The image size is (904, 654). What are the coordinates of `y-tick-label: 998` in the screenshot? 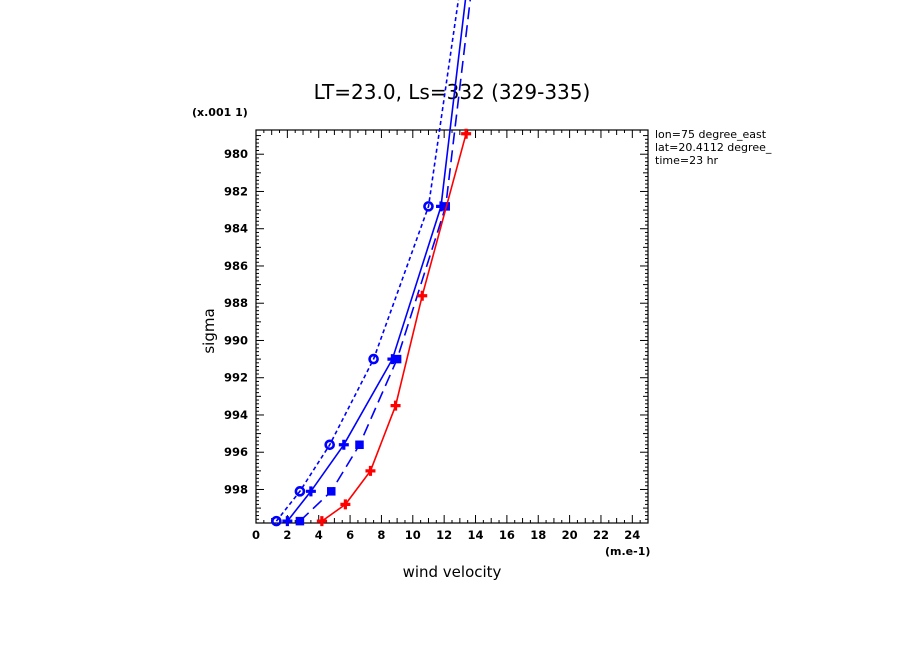 It's located at (236, 489).